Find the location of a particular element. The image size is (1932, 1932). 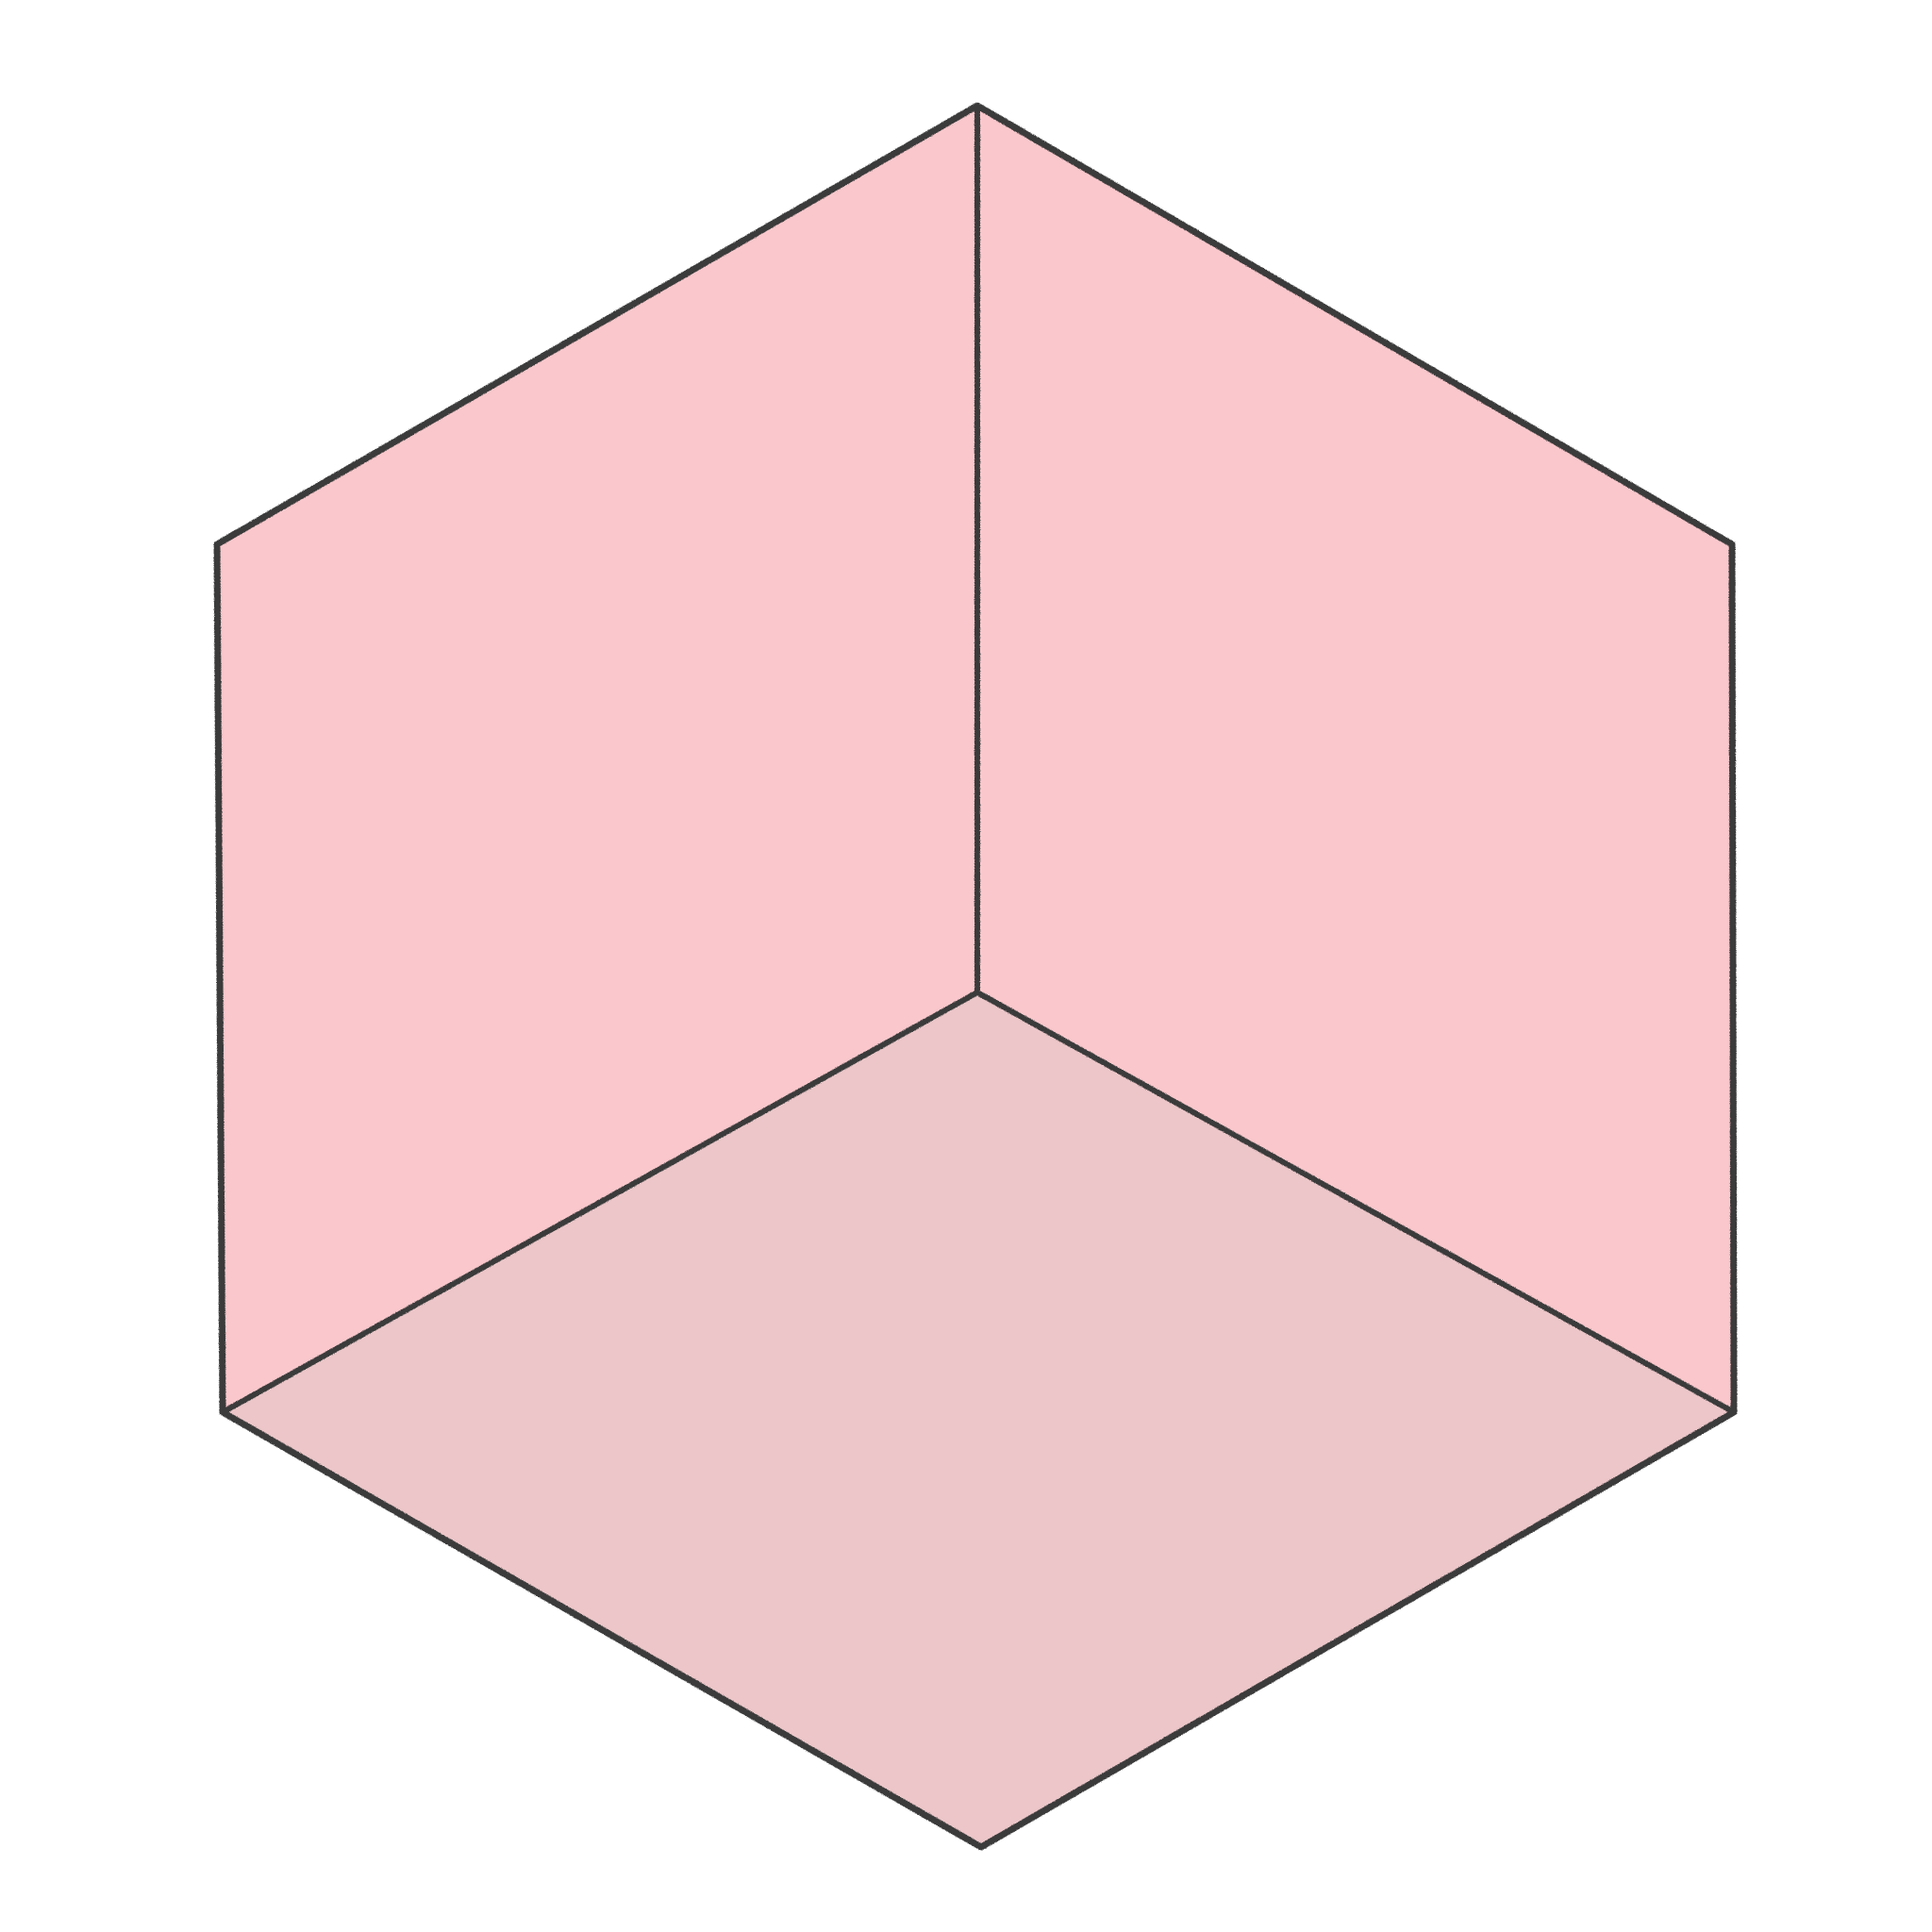

floor-right-edge is located at coordinates (1356, 1202).